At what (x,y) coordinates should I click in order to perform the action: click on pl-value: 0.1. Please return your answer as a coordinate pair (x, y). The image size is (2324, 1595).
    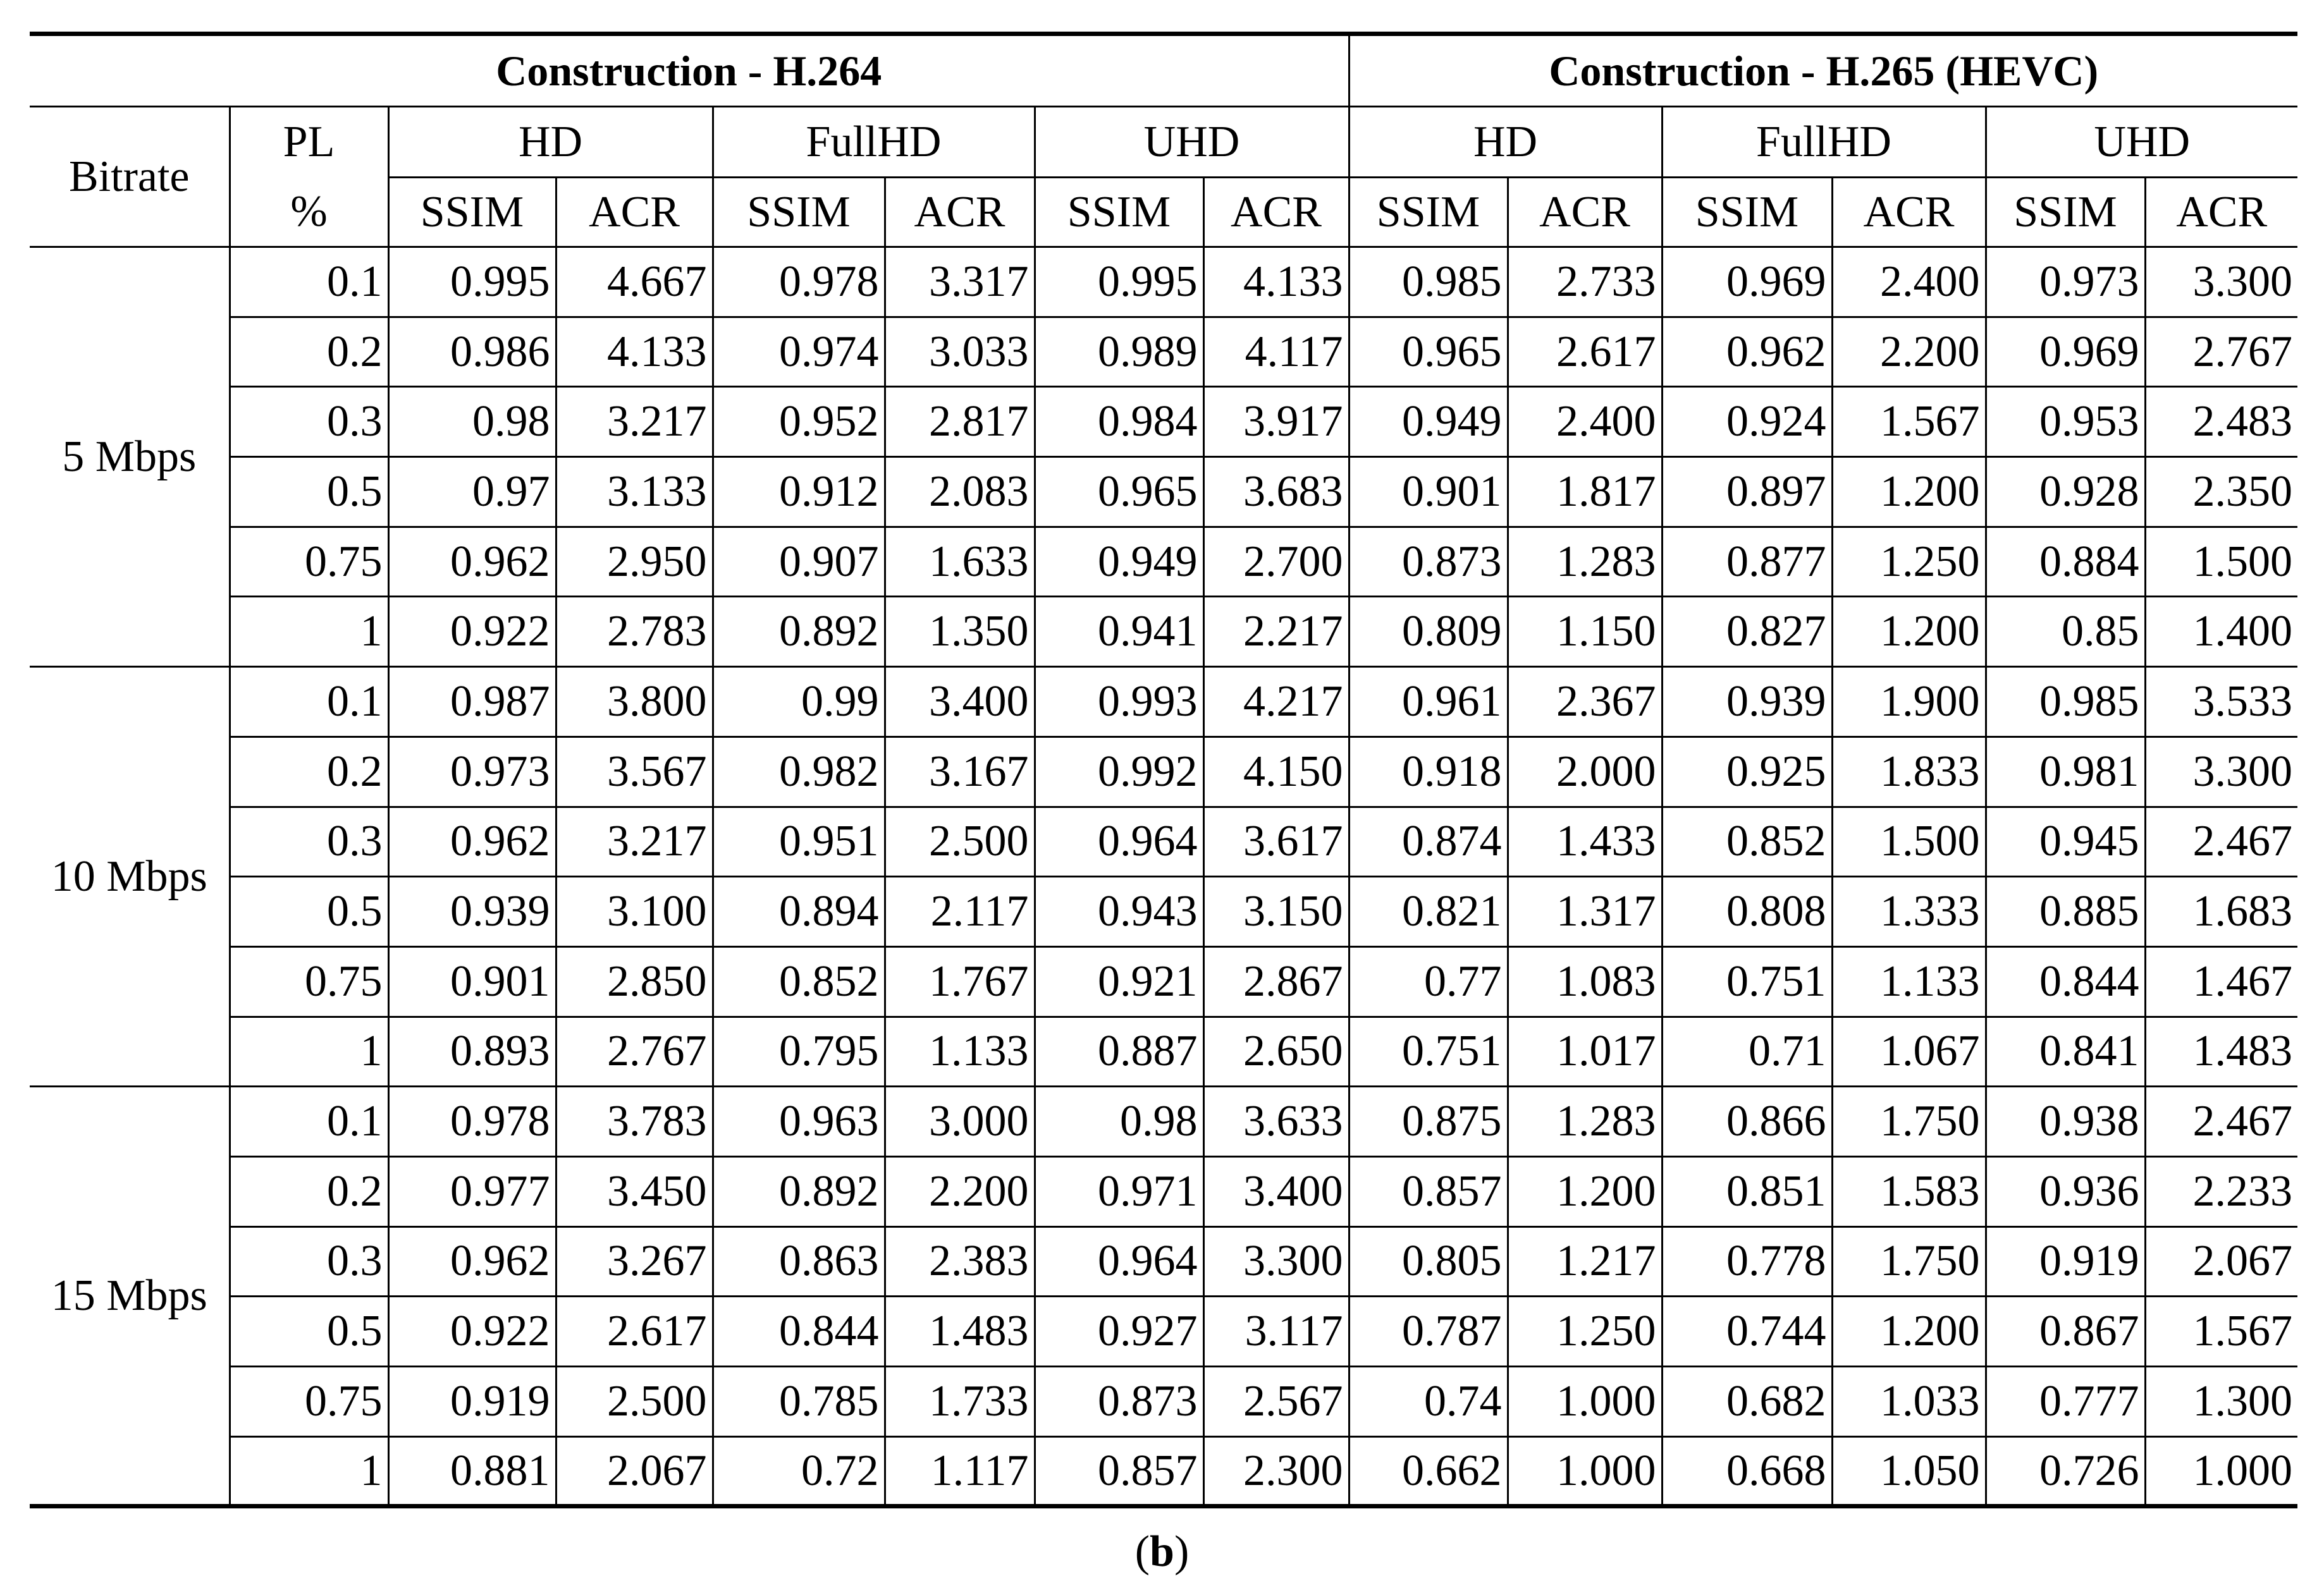
    Looking at the image, I should click on (310, 282).